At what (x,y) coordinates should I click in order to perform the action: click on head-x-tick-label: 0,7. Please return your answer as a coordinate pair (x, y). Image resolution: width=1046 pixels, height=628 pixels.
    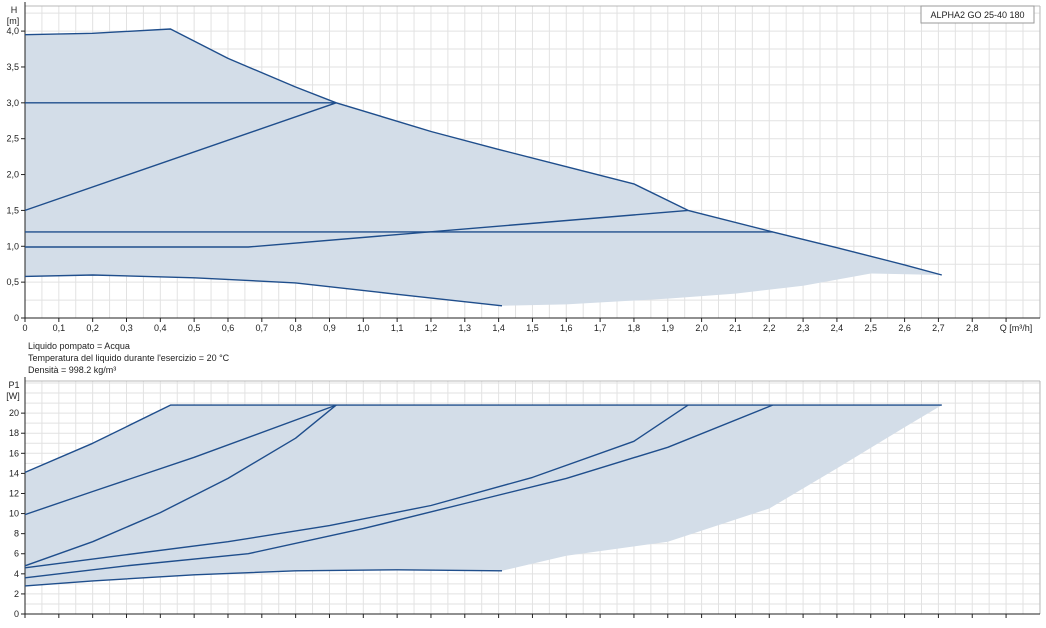
    Looking at the image, I should click on (262, 328).